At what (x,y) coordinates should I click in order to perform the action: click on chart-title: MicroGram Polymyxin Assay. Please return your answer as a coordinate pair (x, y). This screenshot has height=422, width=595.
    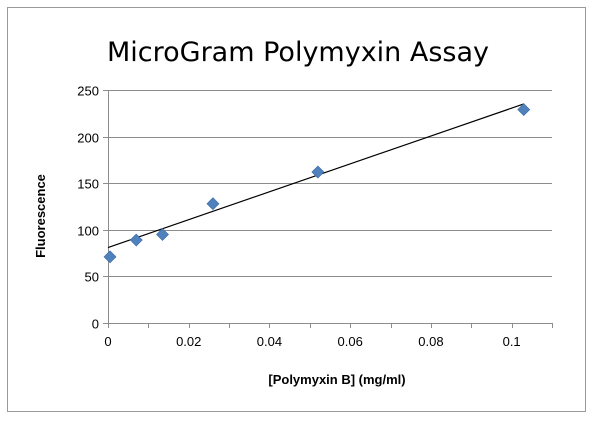
    Looking at the image, I should click on (298, 52).